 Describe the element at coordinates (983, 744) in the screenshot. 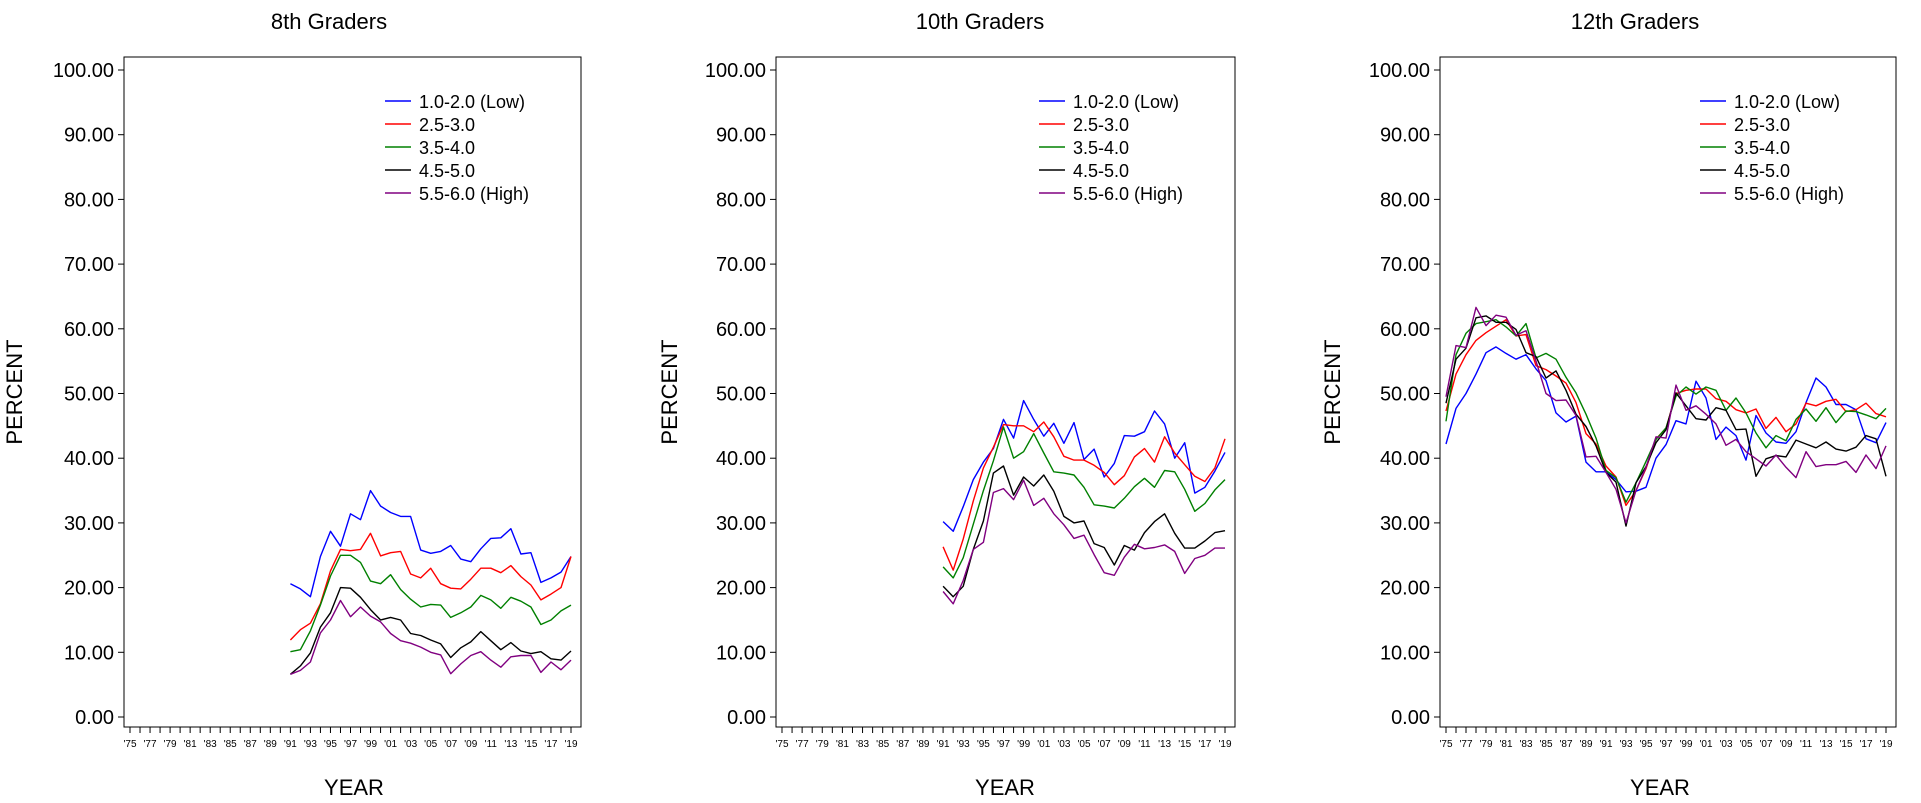

I see `x-tick-label: '95` at that location.